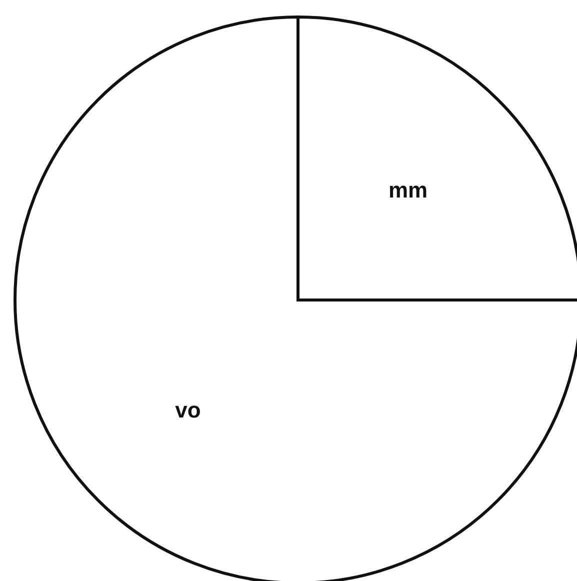 This screenshot has width=577, height=581. What do you see at coordinates (408, 189) in the screenshot?
I see `slice-label: mm` at bounding box center [408, 189].